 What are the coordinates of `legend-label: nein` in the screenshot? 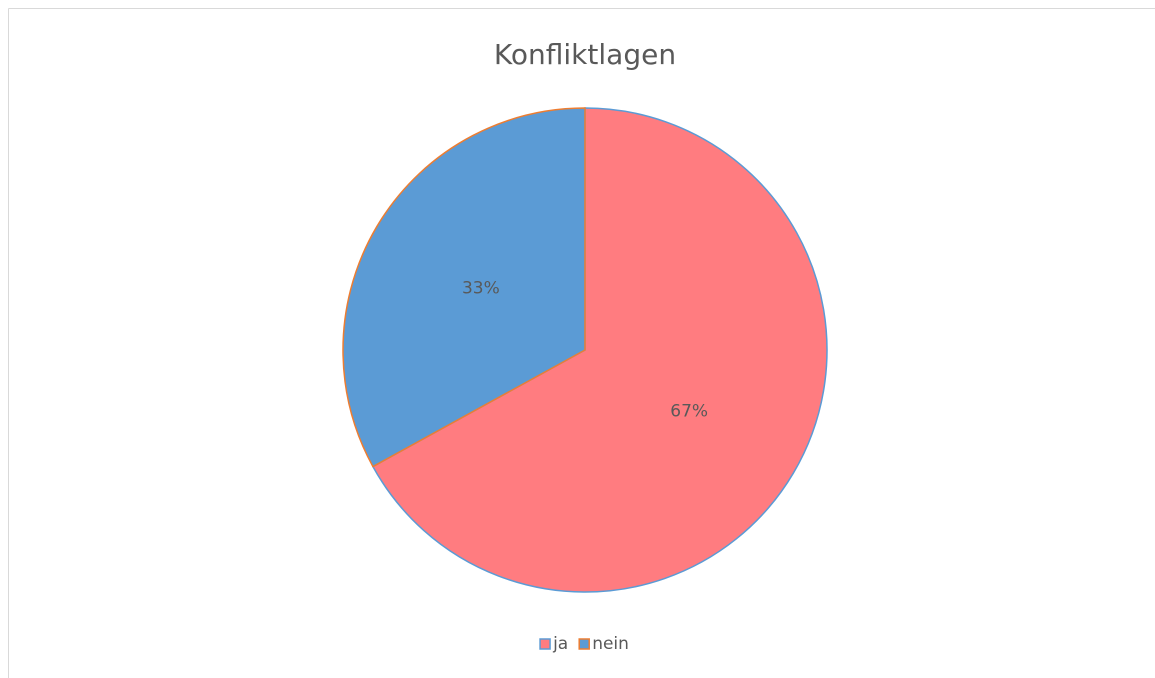 It's located at (610, 644).